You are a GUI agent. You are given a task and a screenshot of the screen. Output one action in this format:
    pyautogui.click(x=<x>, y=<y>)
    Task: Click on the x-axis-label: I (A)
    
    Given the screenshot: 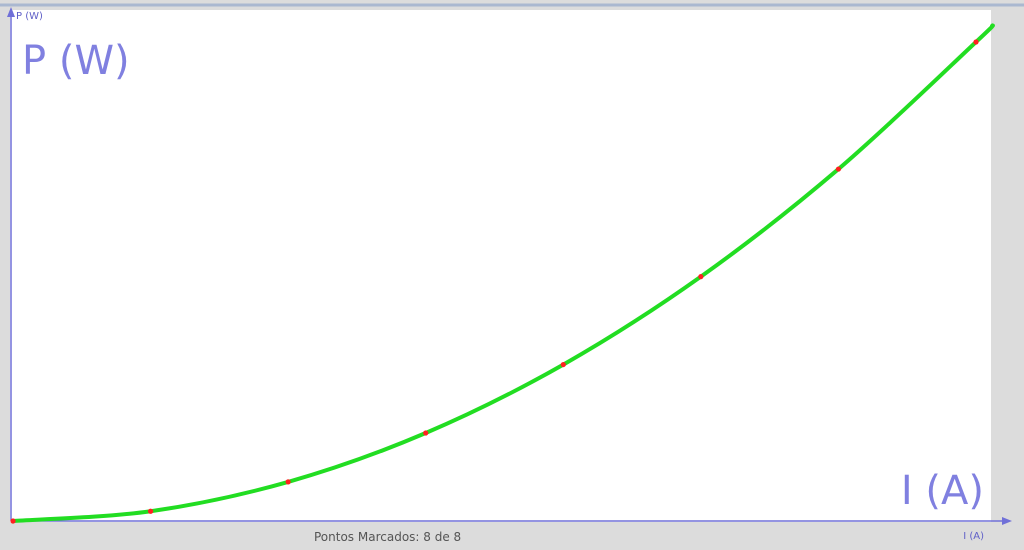 What is the action you would take?
    pyautogui.click(x=942, y=491)
    